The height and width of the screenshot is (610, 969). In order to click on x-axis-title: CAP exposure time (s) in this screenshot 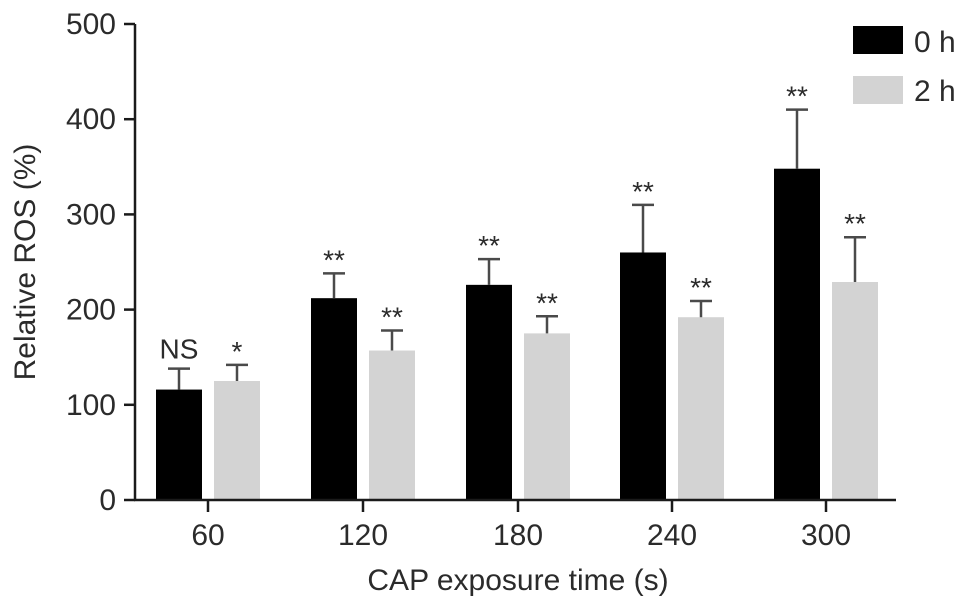, I will do `click(517, 580)`.